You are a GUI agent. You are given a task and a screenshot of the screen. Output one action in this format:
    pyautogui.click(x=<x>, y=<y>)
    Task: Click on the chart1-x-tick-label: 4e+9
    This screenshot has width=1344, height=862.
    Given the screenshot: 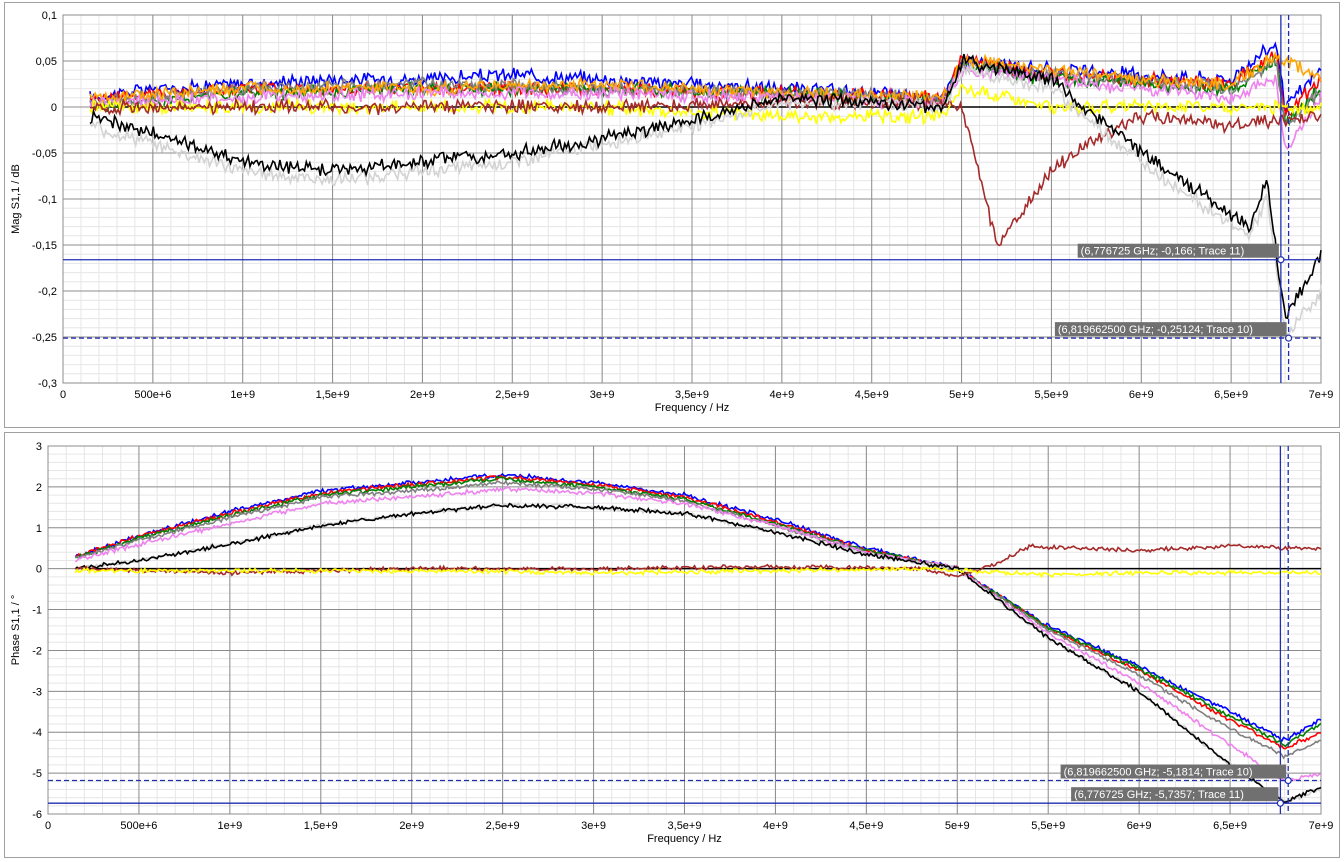 What is the action you would take?
    pyautogui.click(x=775, y=826)
    